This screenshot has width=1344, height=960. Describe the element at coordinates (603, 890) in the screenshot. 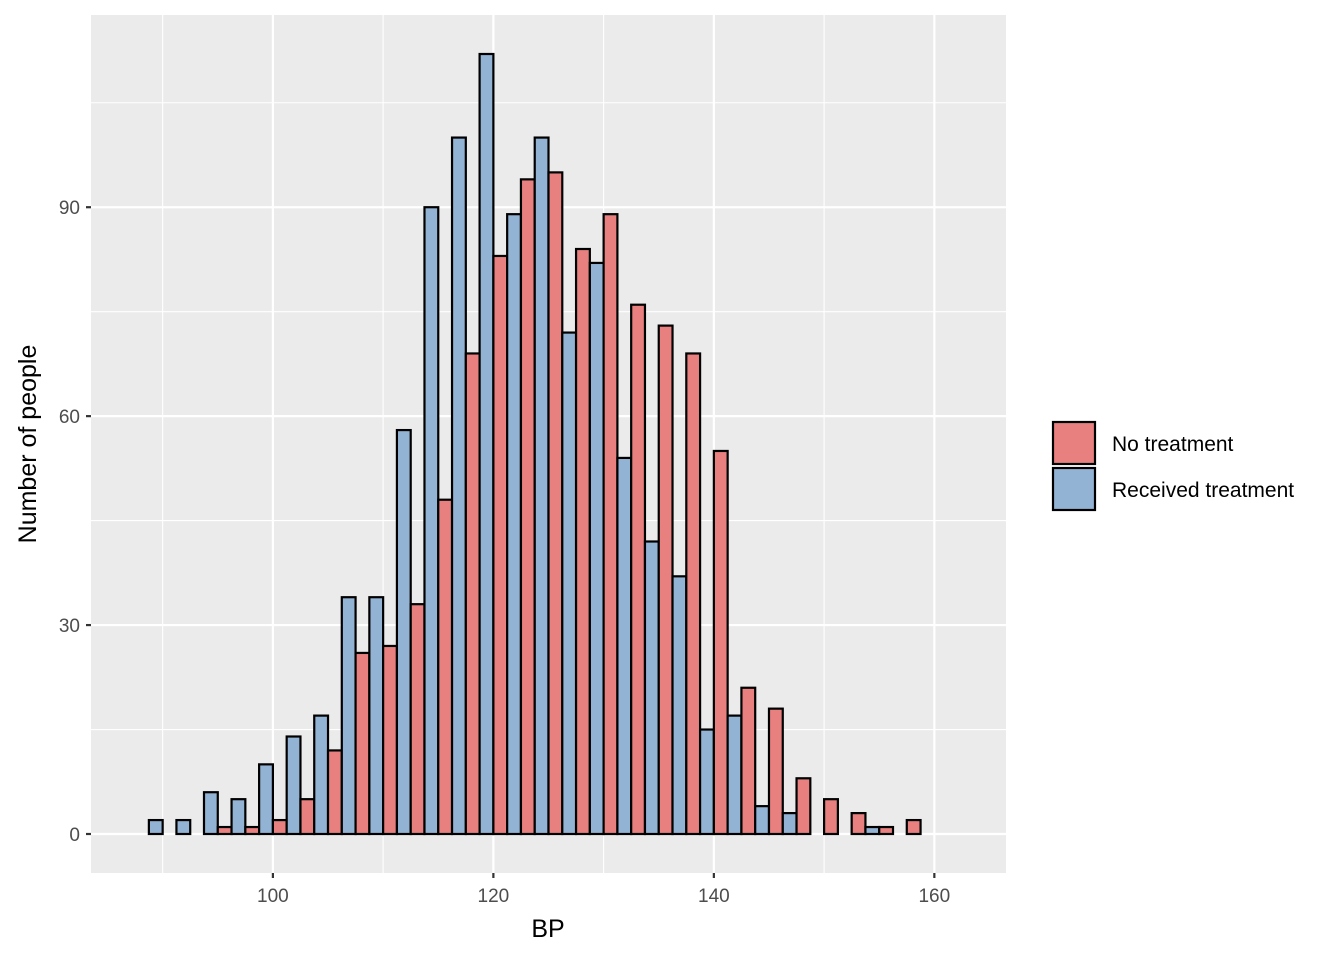

I see `x-axis: 100 120 140 160` at that location.